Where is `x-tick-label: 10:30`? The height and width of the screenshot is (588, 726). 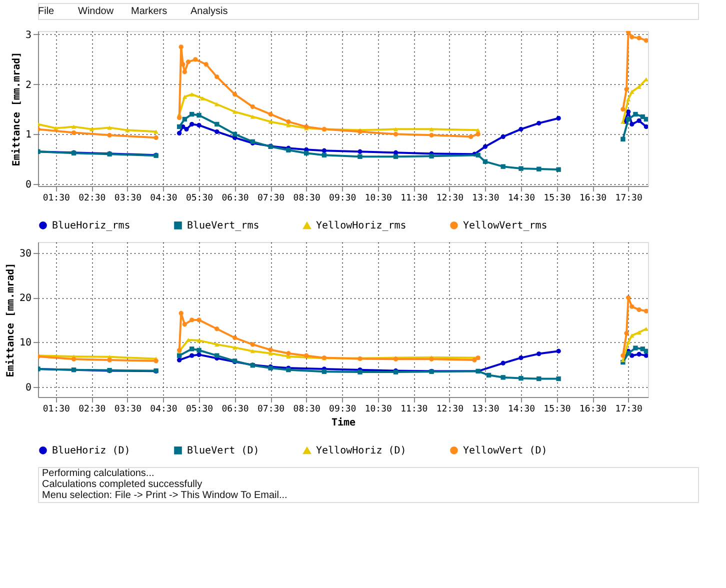
x-tick-label: 10:30 is located at coordinates (378, 409).